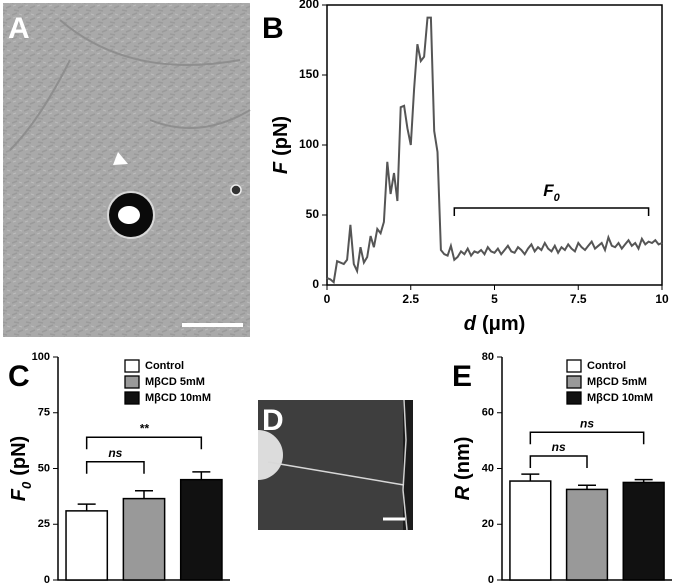  Describe the element at coordinates (309, 74) in the screenshot. I see `y-tick-label: 150` at that location.